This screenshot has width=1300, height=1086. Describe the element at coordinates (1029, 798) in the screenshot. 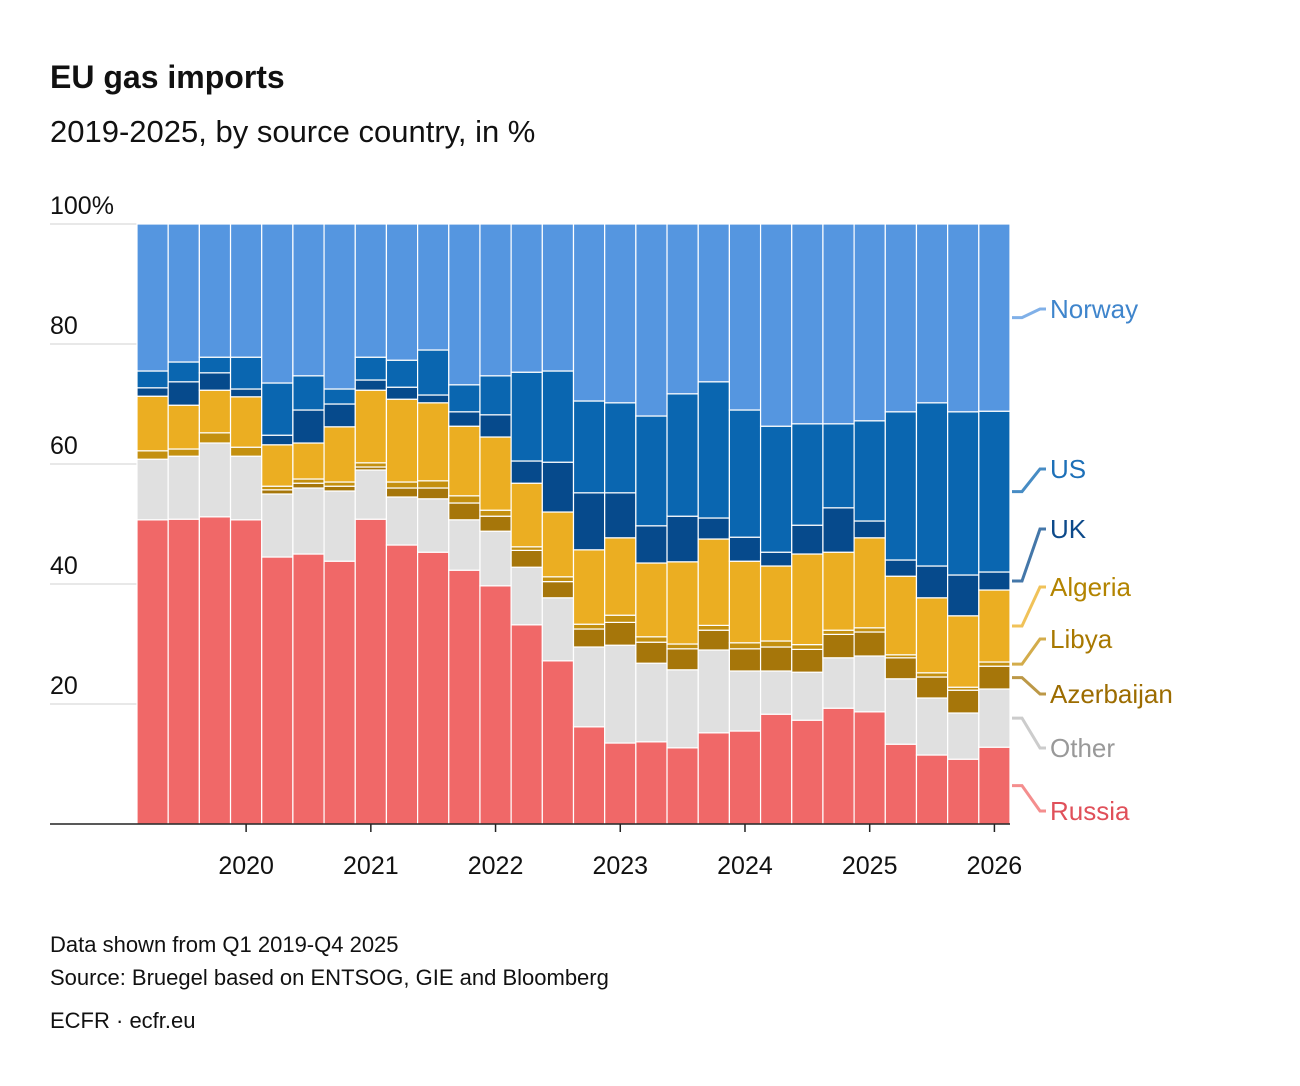

I see `legend-leader` at that location.